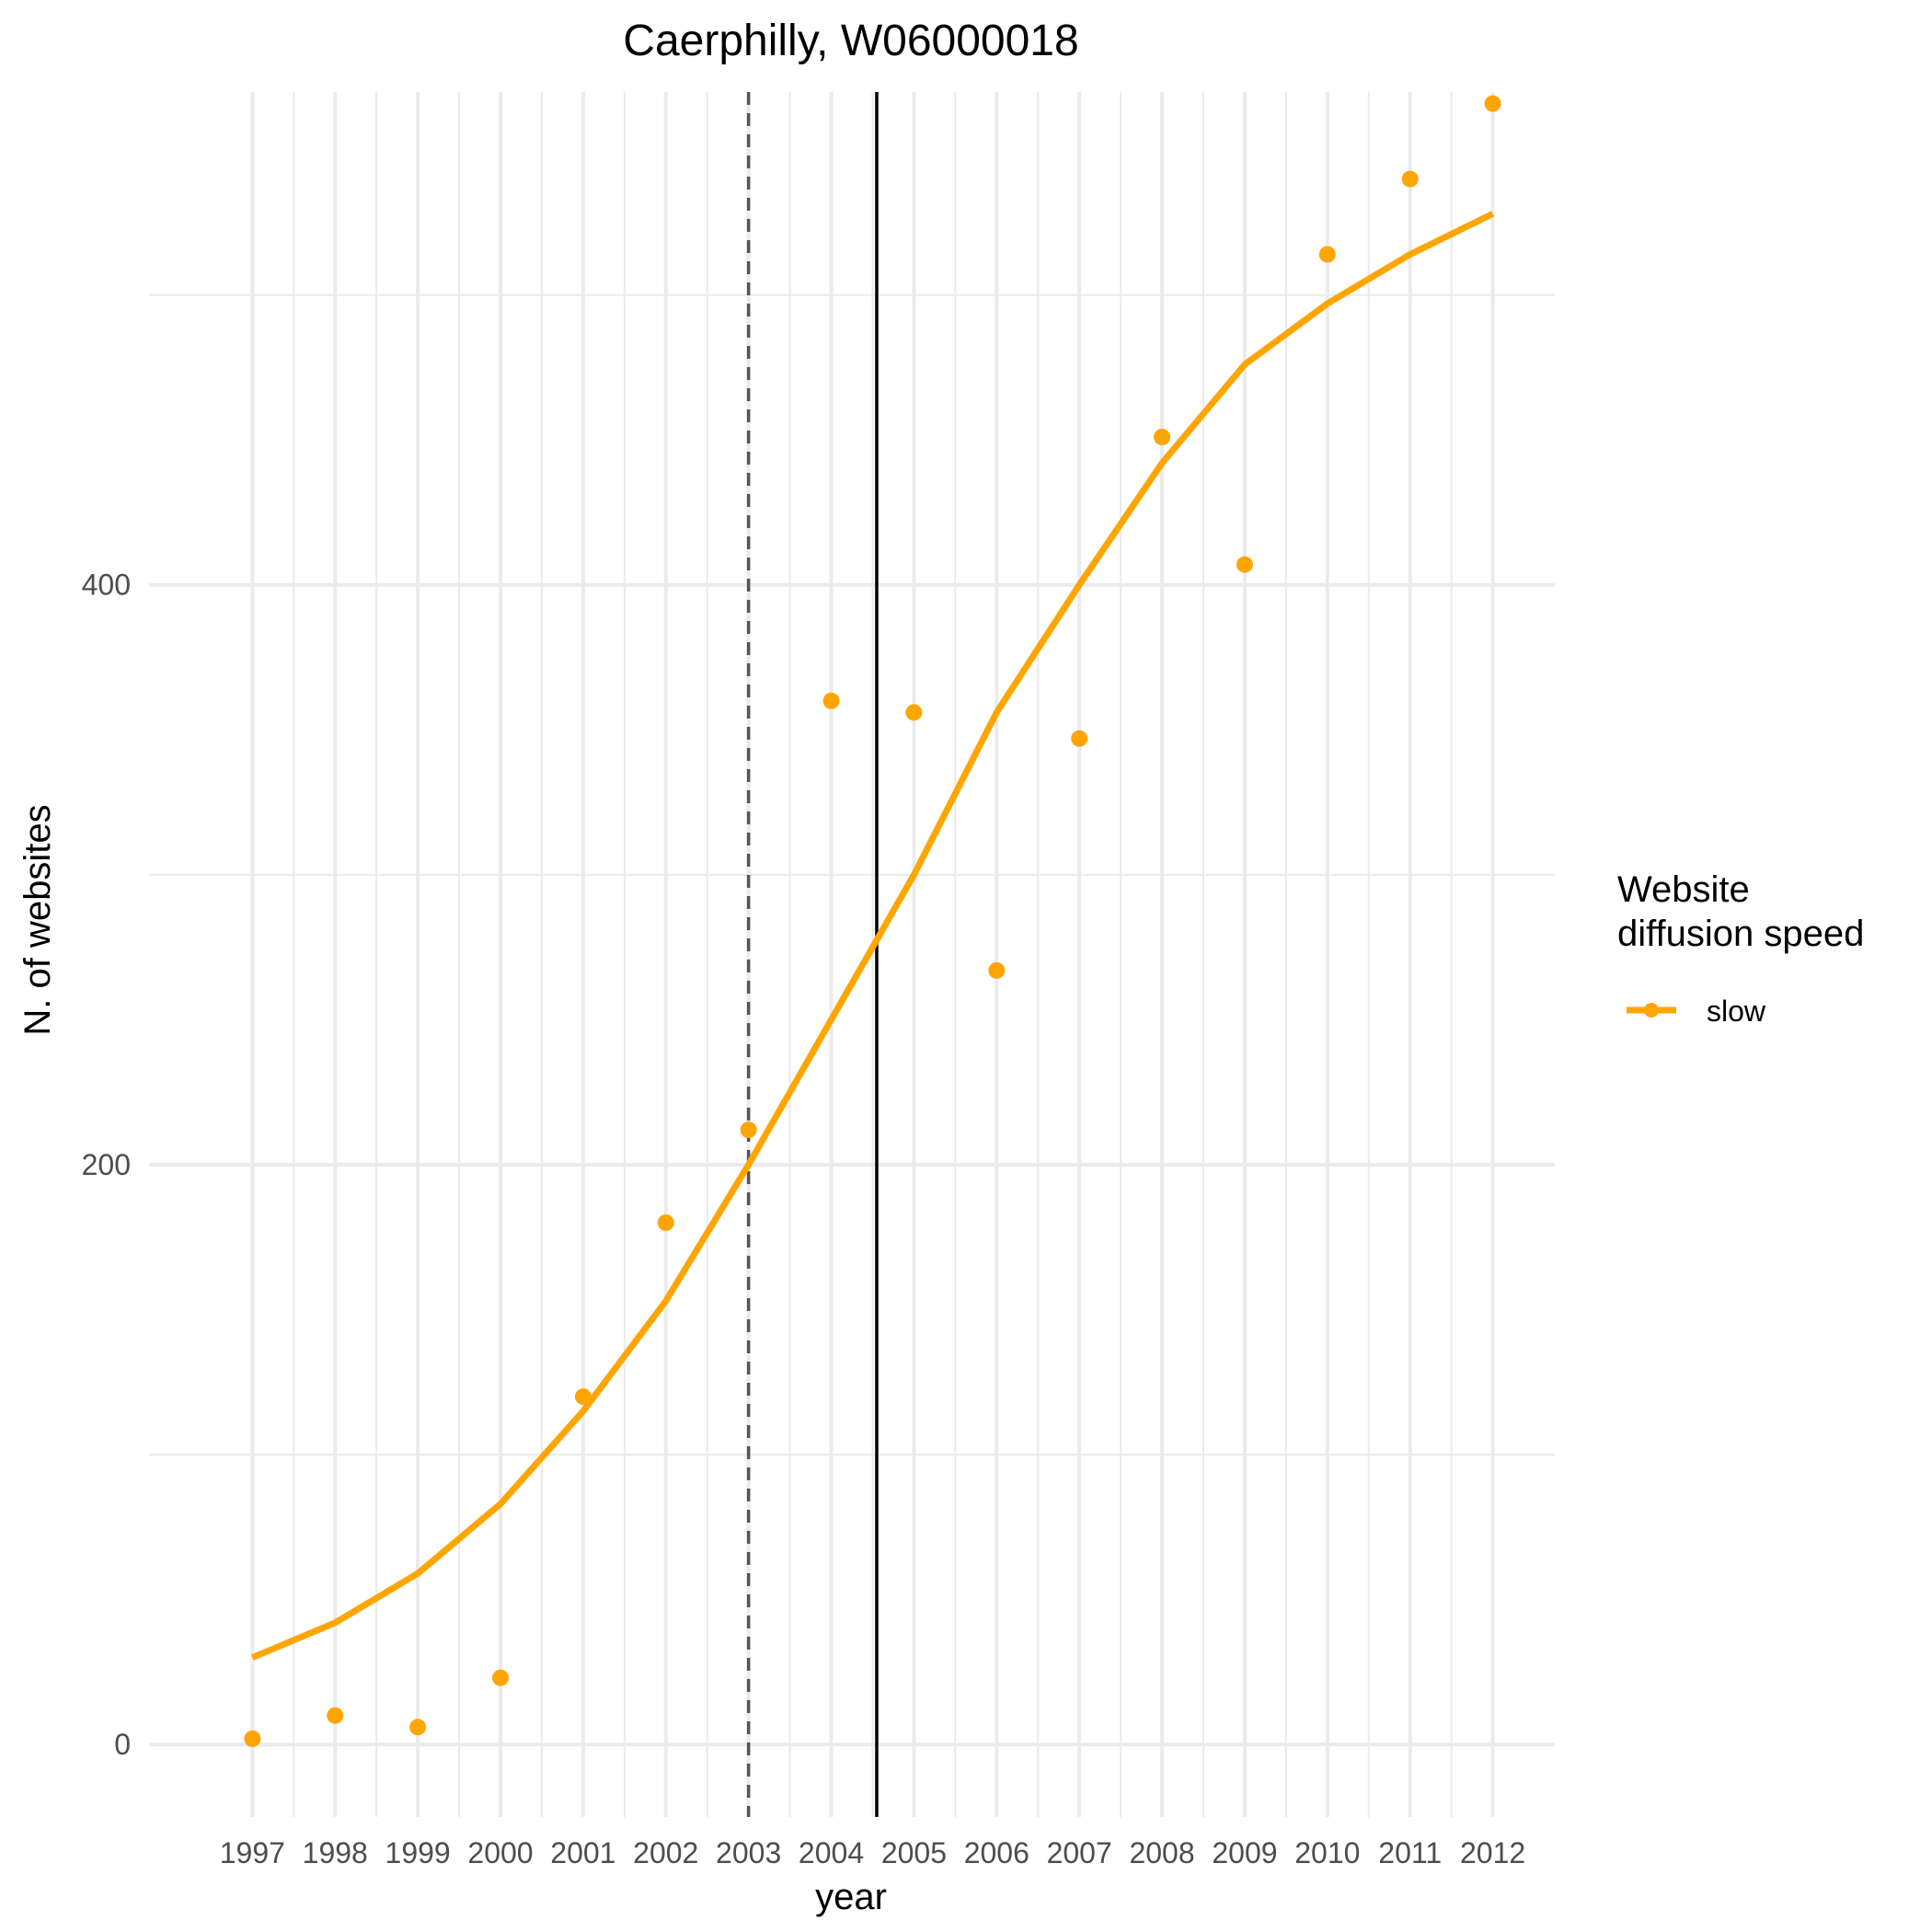 The image size is (1932, 1932). What do you see at coordinates (1410, 179) in the screenshot?
I see `data-point-slow-2011` at bounding box center [1410, 179].